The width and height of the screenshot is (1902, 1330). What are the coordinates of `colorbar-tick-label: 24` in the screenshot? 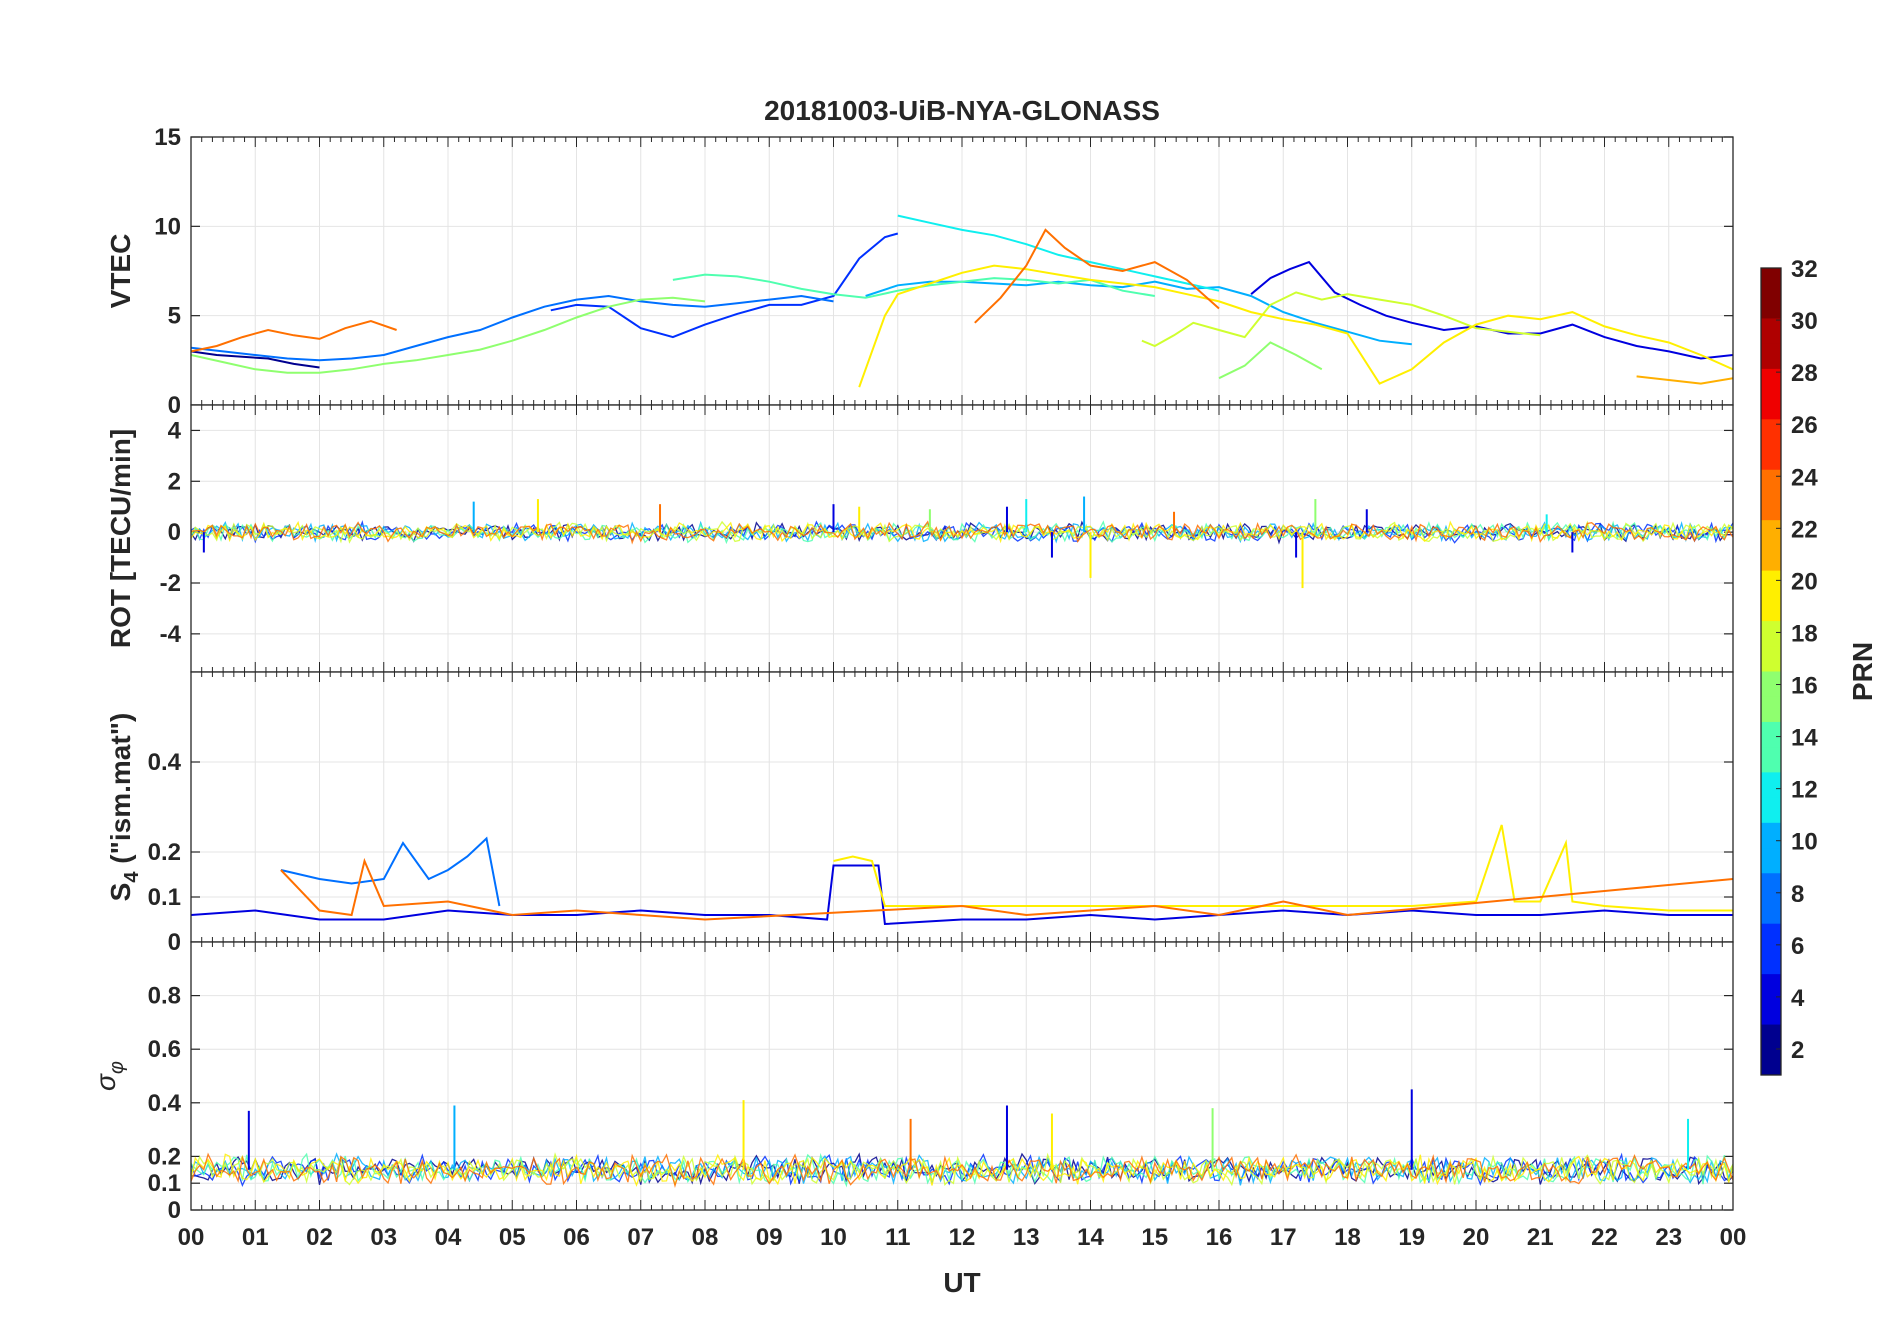 It's located at (1804, 477).